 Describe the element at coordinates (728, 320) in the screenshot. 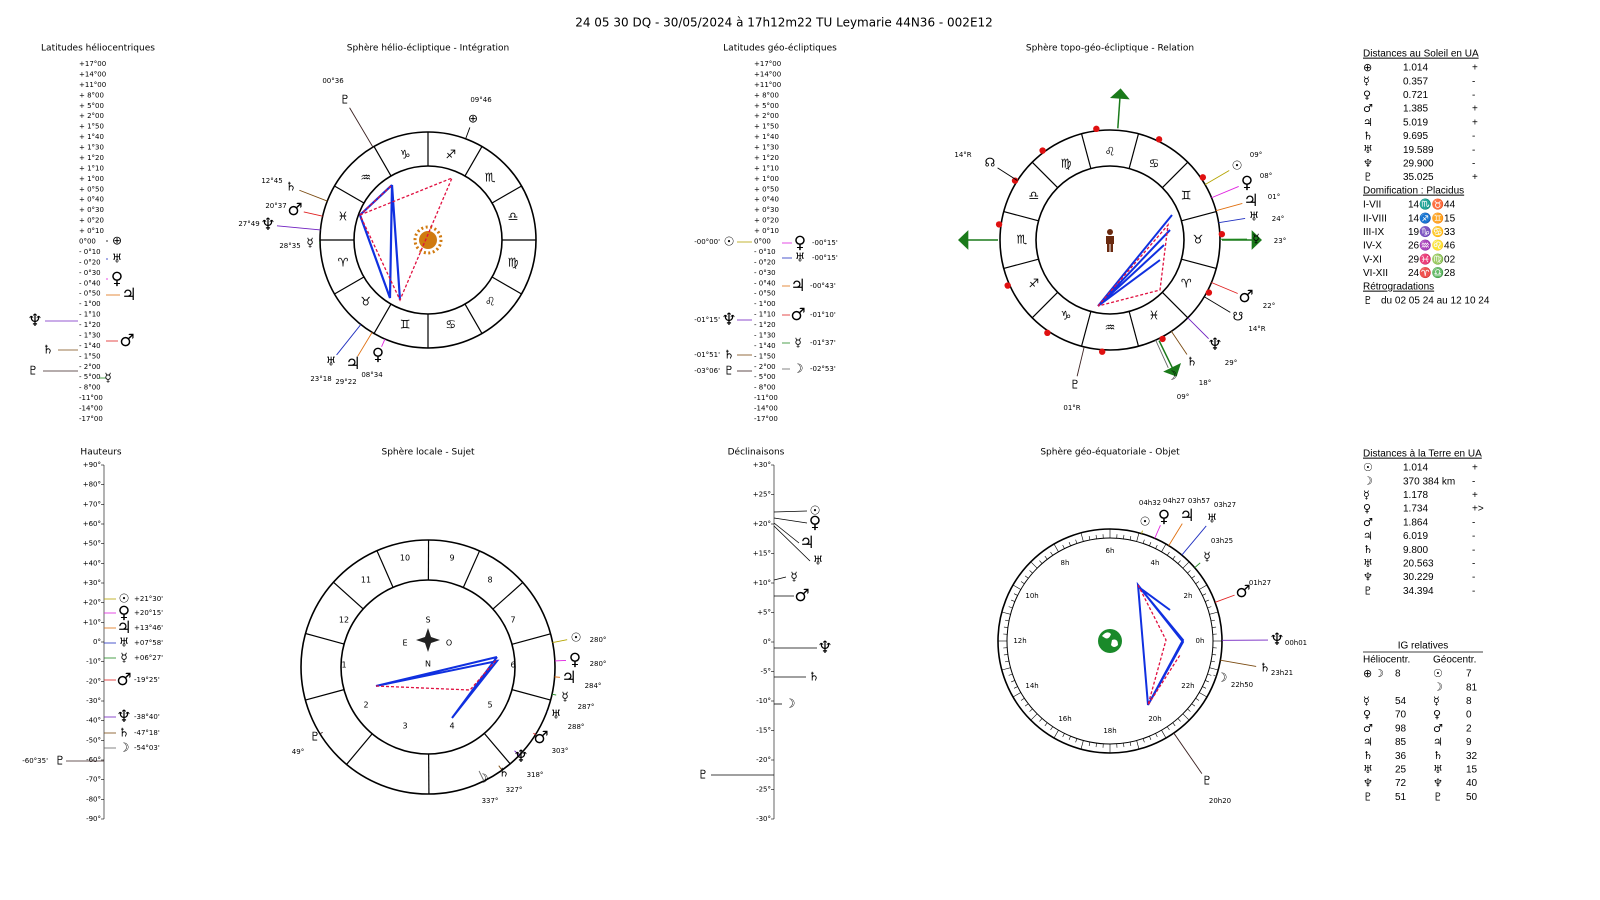

I see `planet-glyph: ♆` at that location.